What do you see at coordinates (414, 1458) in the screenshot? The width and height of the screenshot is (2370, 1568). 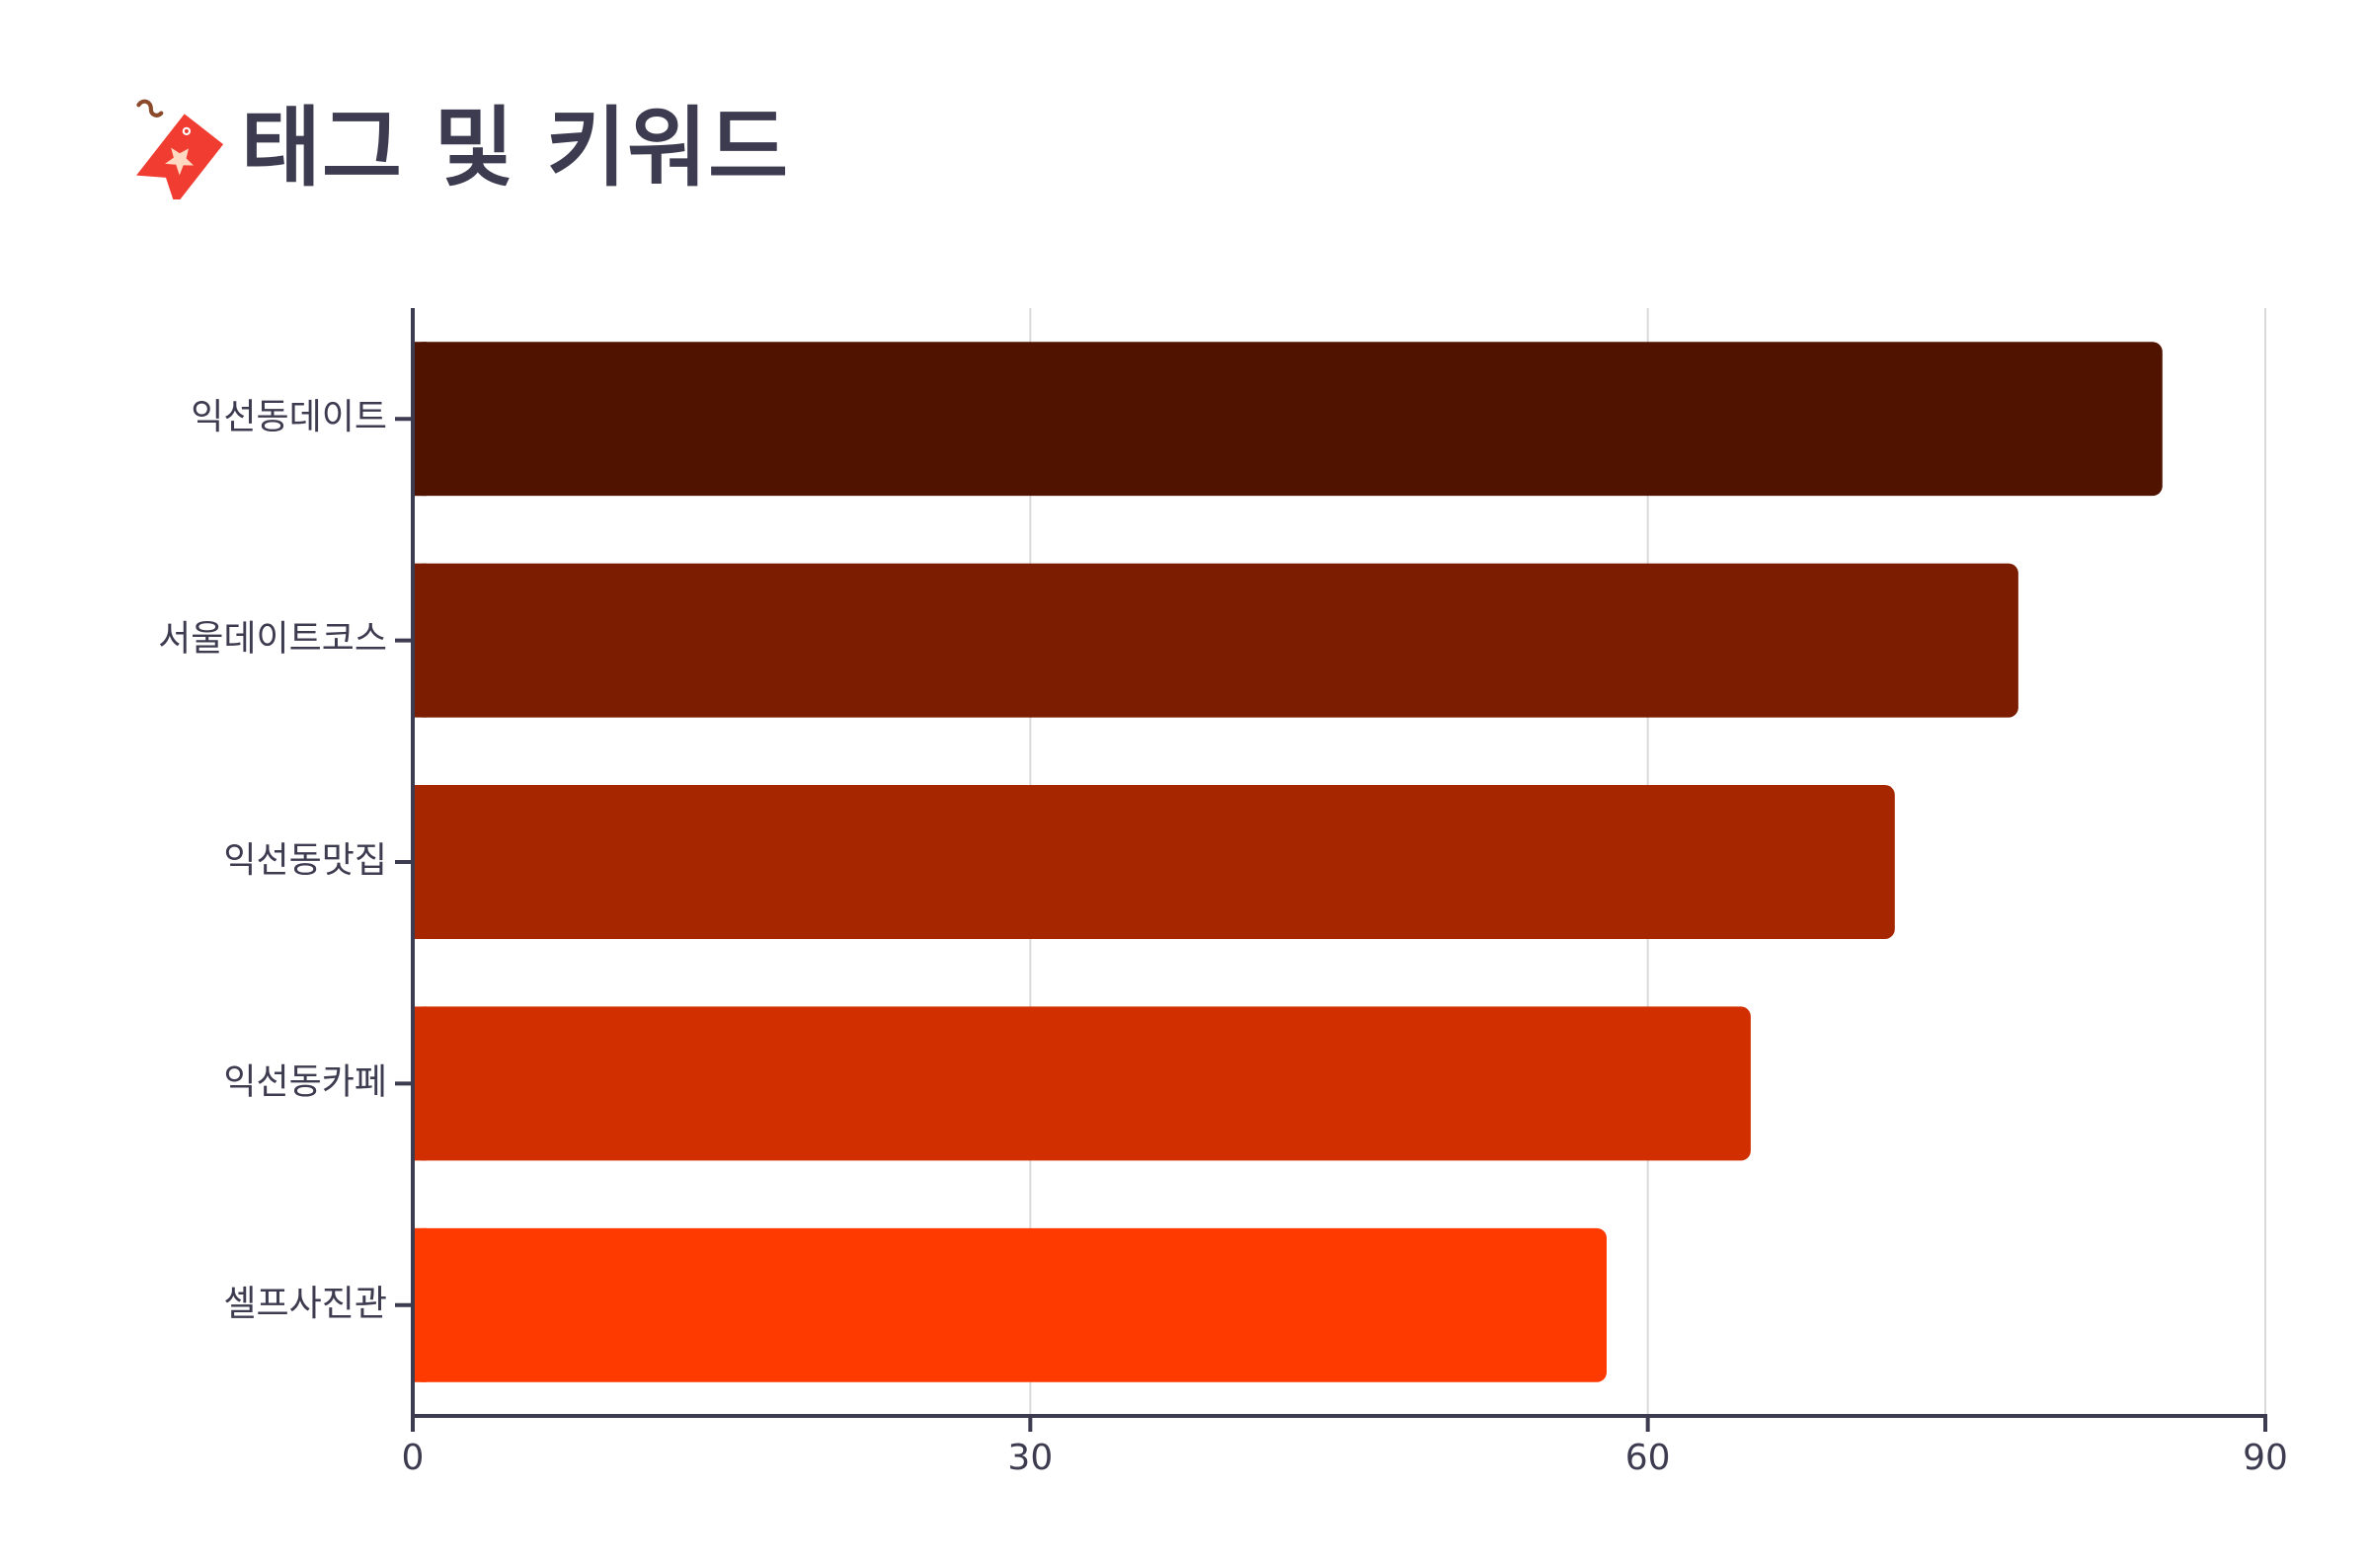 I see `x-tick-label-0: 0` at bounding box center [414, 1458].